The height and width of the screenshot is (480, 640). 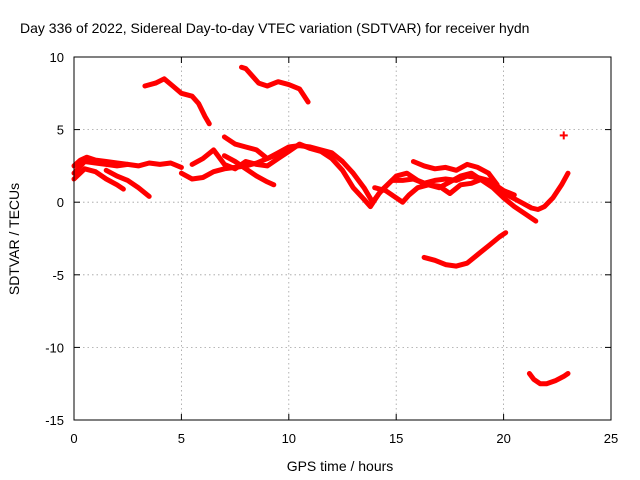 What do you see at coordinates (60, 130) in the screenshot?
I see `y-tick-label: 5` at bounding box center [60, 130].